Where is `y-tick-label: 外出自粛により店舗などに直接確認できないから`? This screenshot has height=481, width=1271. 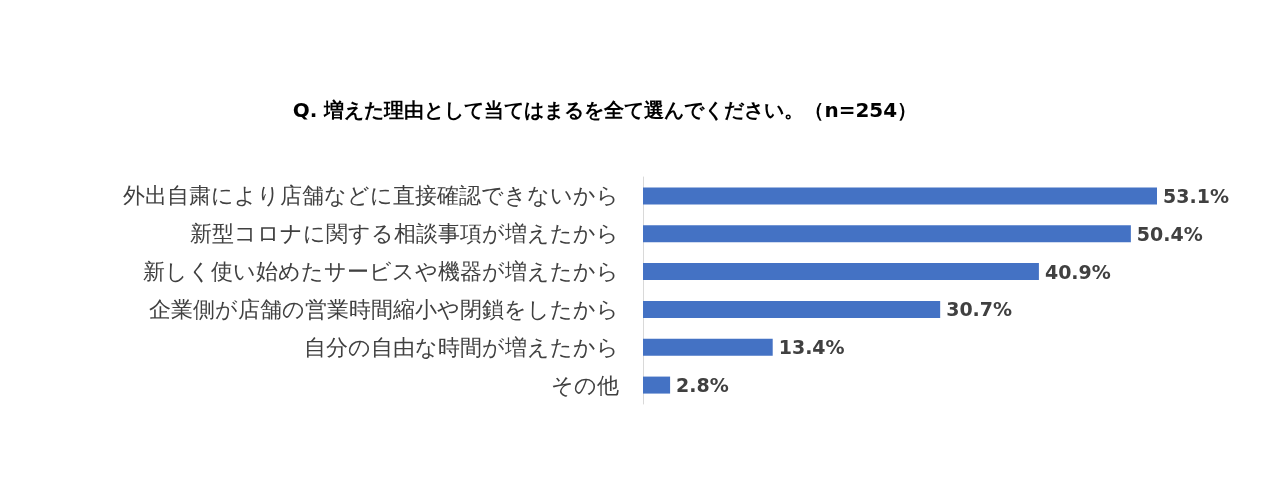 y-tick-label: 外出自粛により店舗などに直接確認できないから is located at coordinates (371, 196).